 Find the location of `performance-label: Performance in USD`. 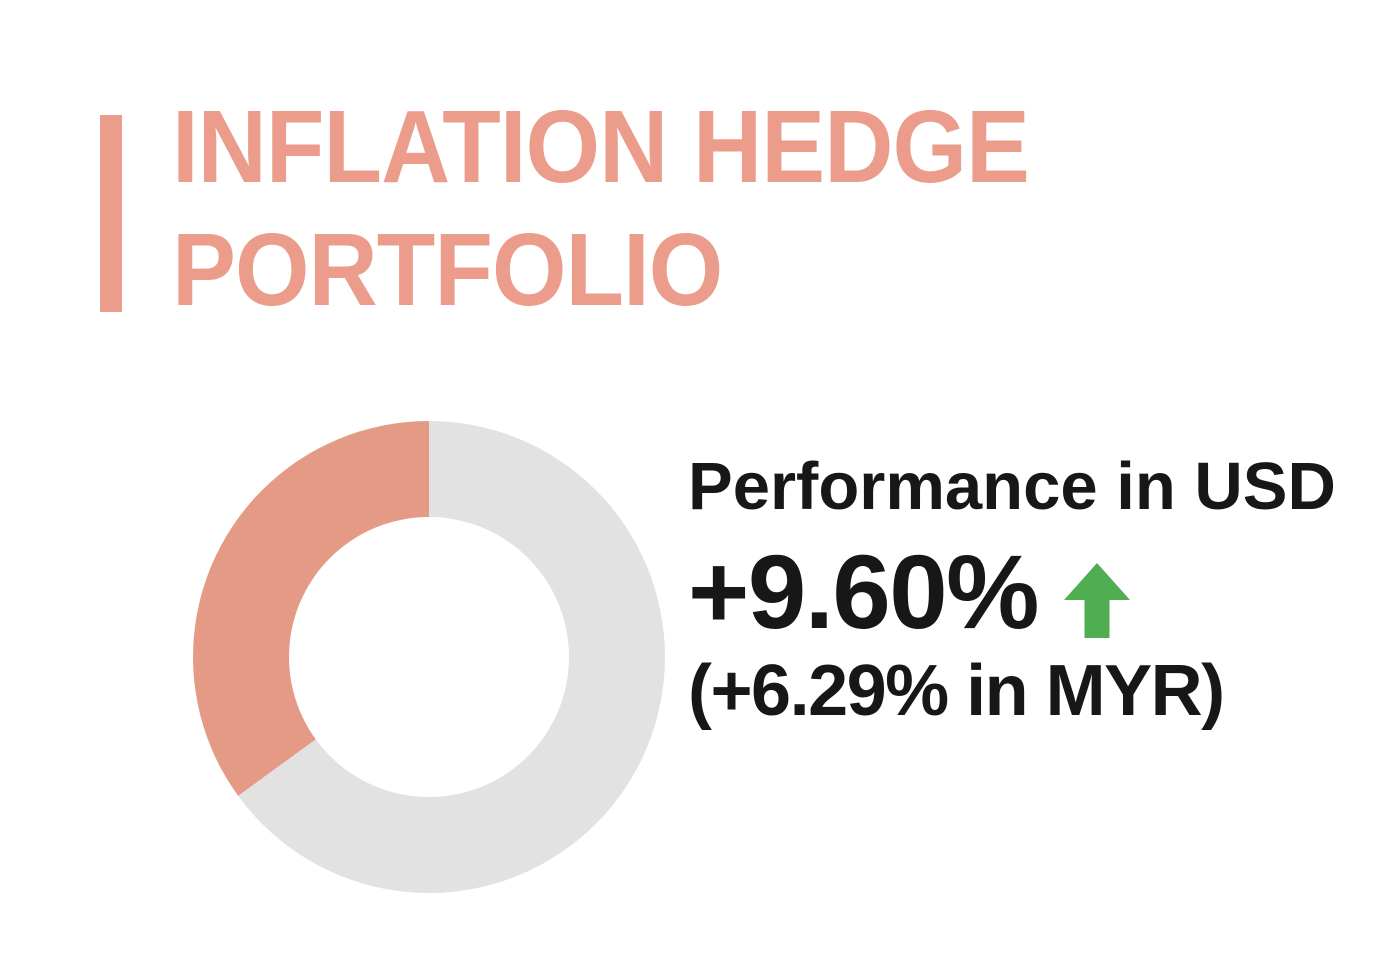

performance-label: Performance in USD is located at coordinates (1012, 486).